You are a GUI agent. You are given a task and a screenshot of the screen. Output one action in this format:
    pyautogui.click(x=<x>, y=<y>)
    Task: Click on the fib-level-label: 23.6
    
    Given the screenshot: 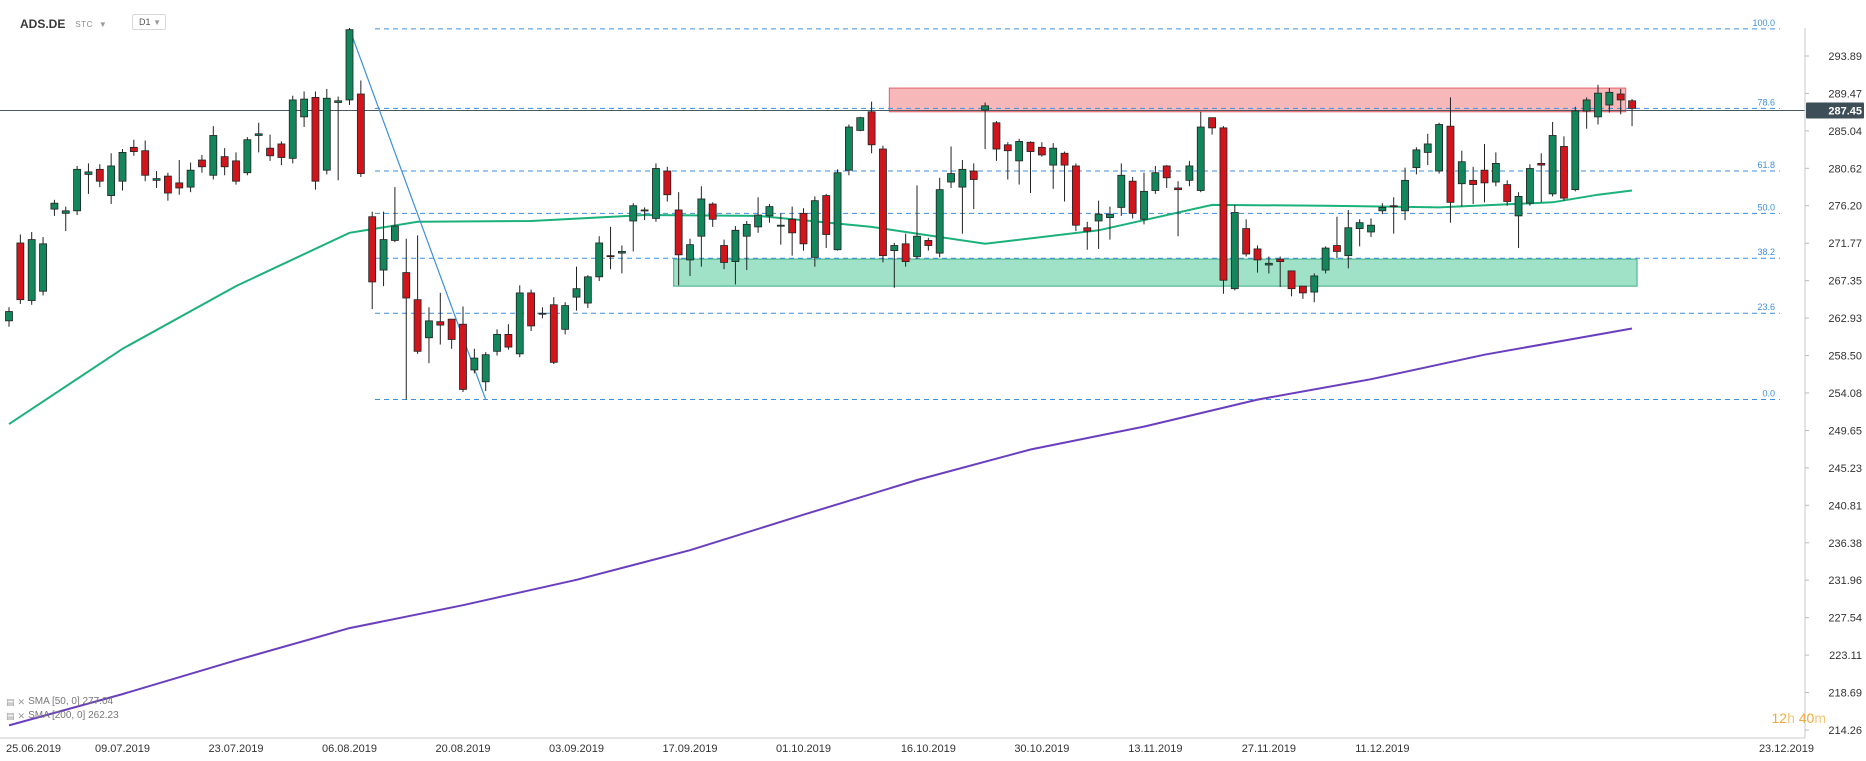 What is the action you would take?
    pyautogui.click(x=1766, y=307)
    